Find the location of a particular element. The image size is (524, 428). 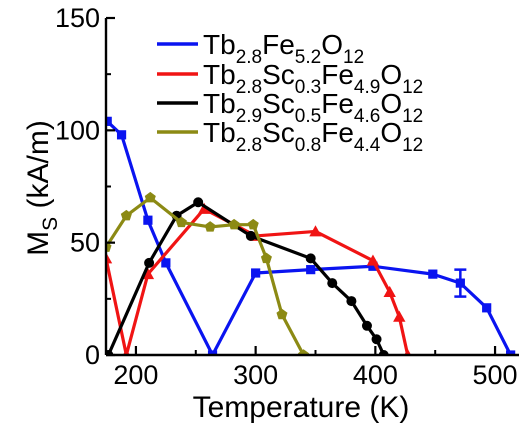

legend-entry-3: Tb2.9Sc0.5Fe4.6O12 is located at coordinates (290, 107).